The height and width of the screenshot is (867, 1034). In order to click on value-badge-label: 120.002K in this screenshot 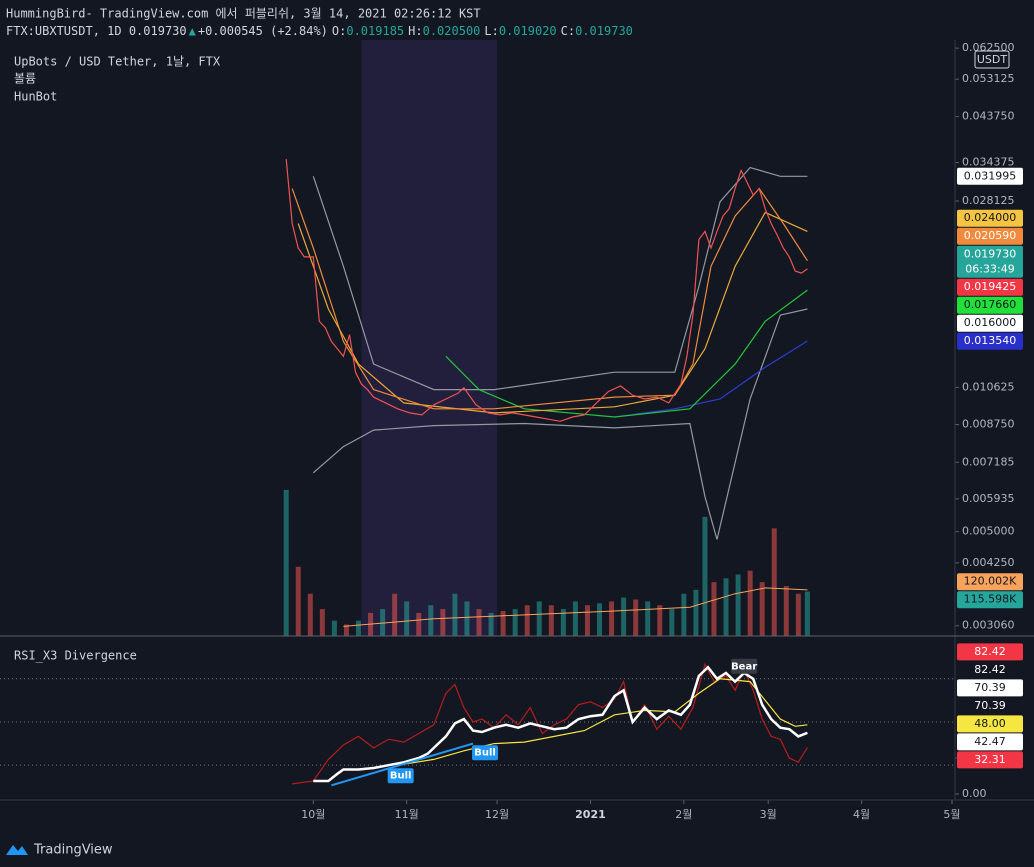, I will do `click(990, 581)`.